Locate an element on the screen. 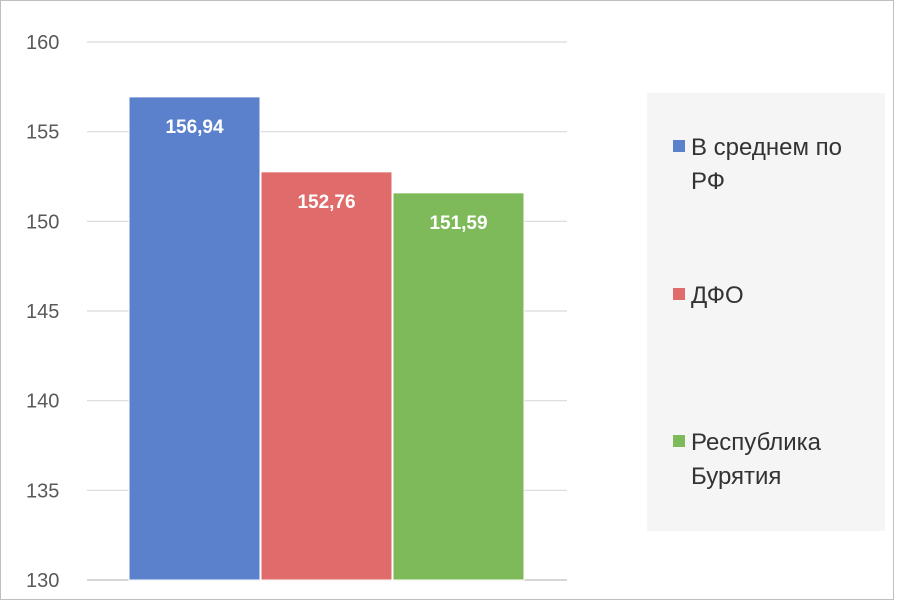 Image resolution: width=897 pixels, height=603 pixels. legend-swatch-rf is located at coordinates (679, 146).